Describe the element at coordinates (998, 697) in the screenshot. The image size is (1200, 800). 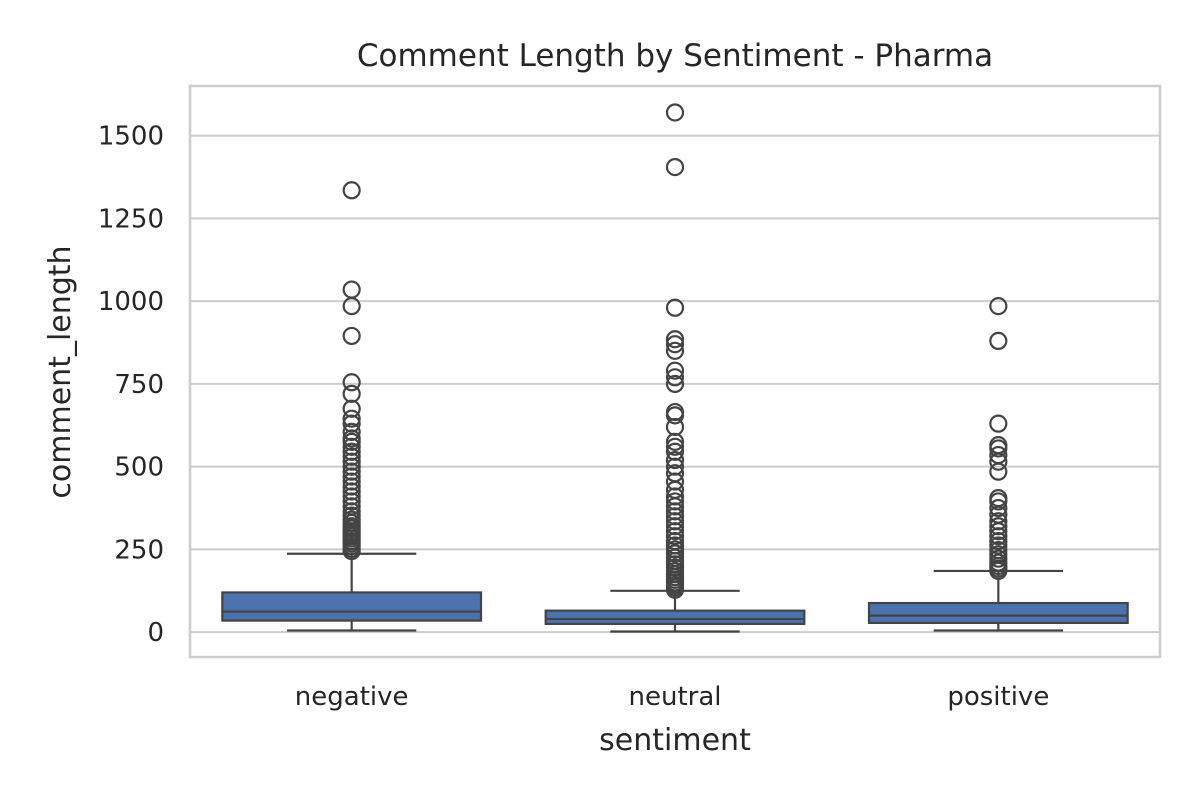
I see `x-tick-label-positive: positive` at that location.